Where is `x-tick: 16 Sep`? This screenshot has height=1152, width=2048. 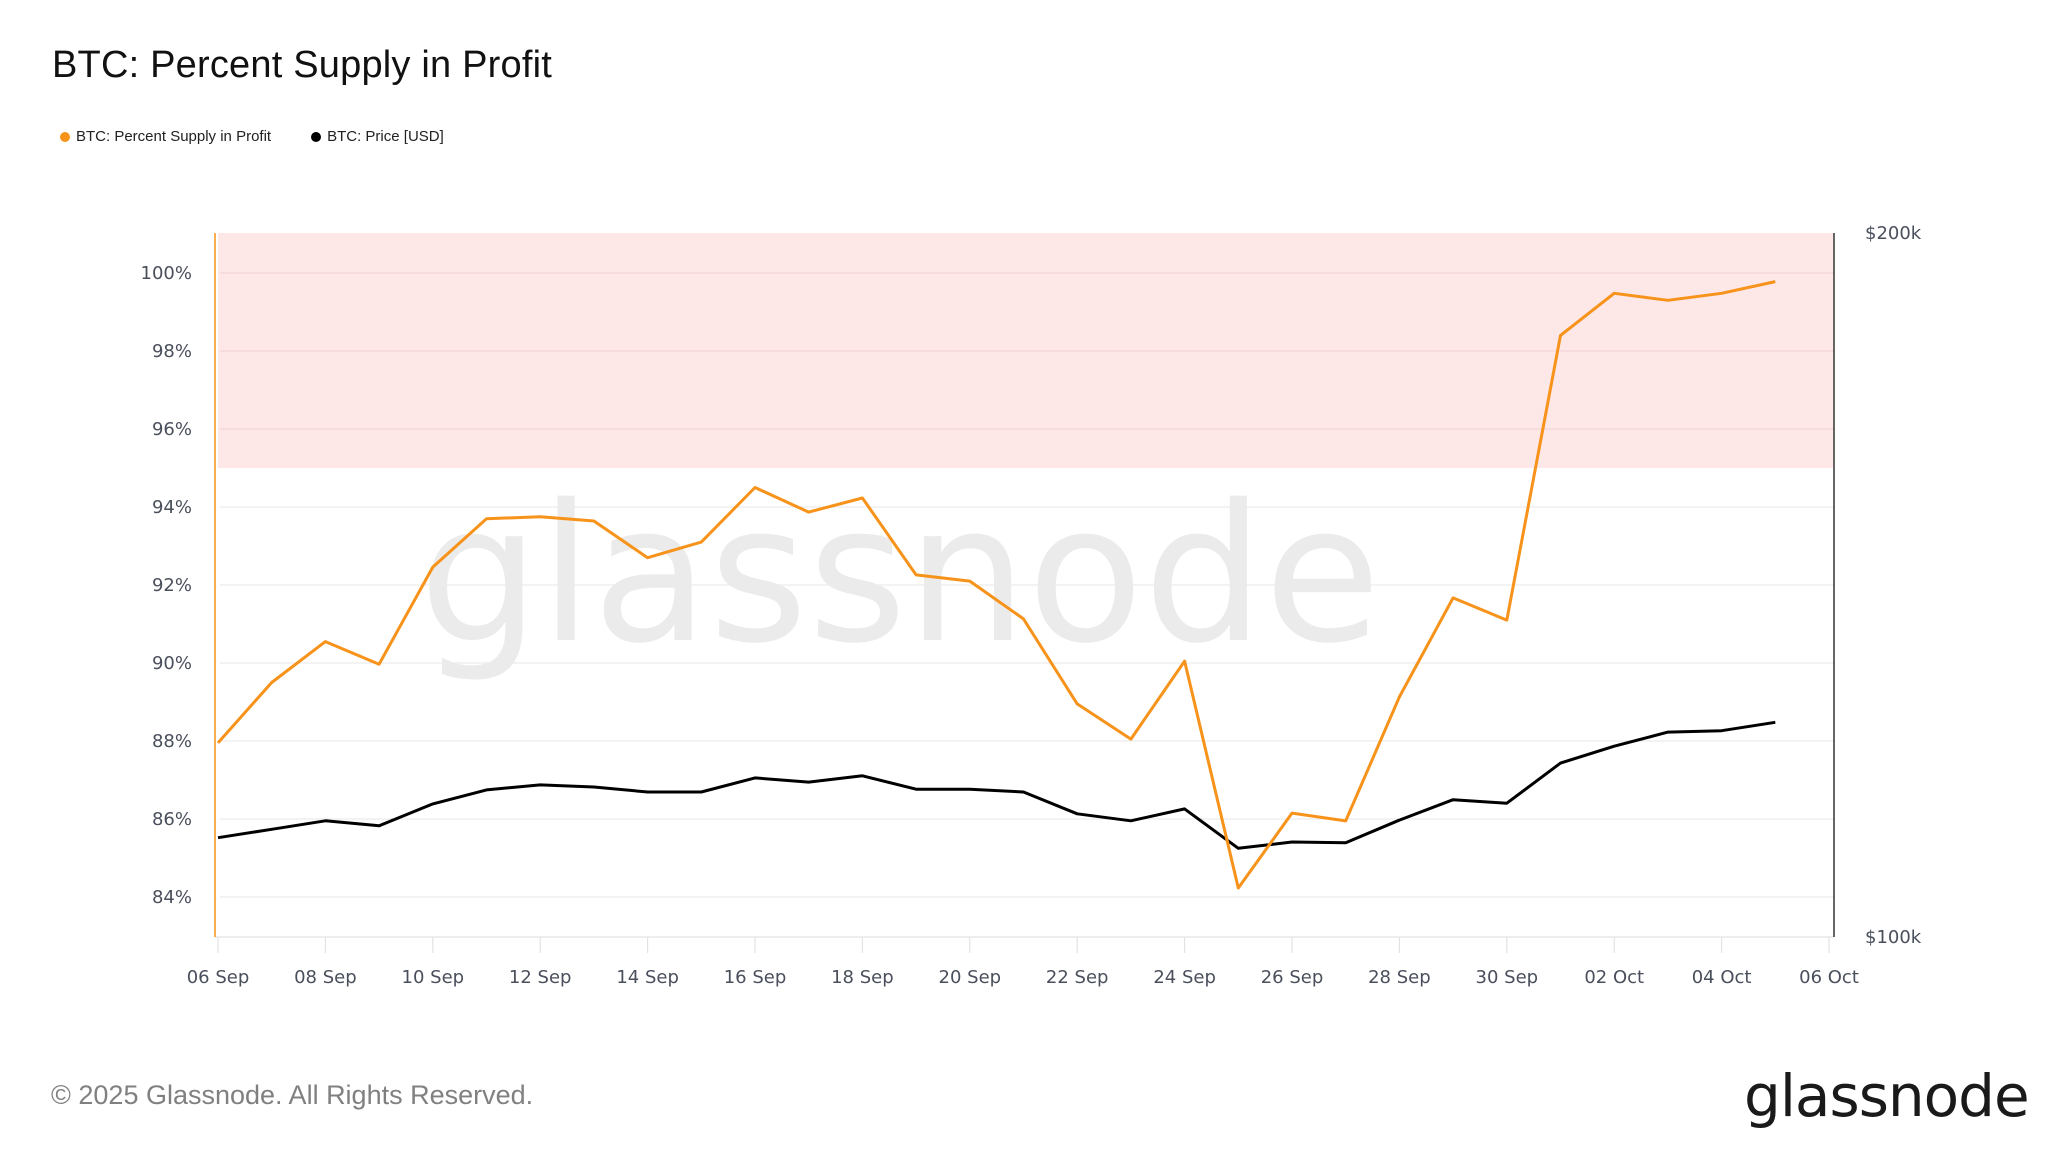 x-tick: 16 Sep is located at coordinates (755, 977).